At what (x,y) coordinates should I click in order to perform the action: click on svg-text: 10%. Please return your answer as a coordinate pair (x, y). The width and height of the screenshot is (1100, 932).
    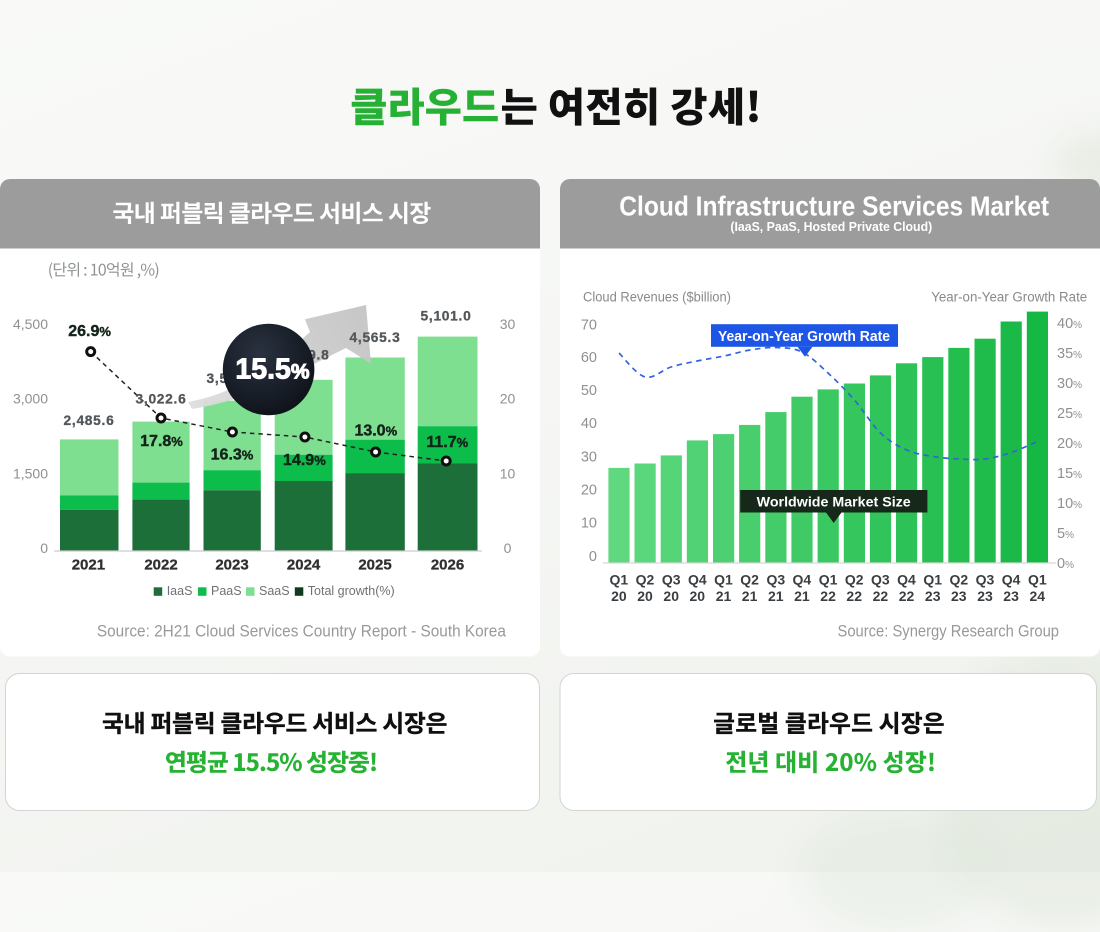
    Looking at the image, I should click on (1069, 504).